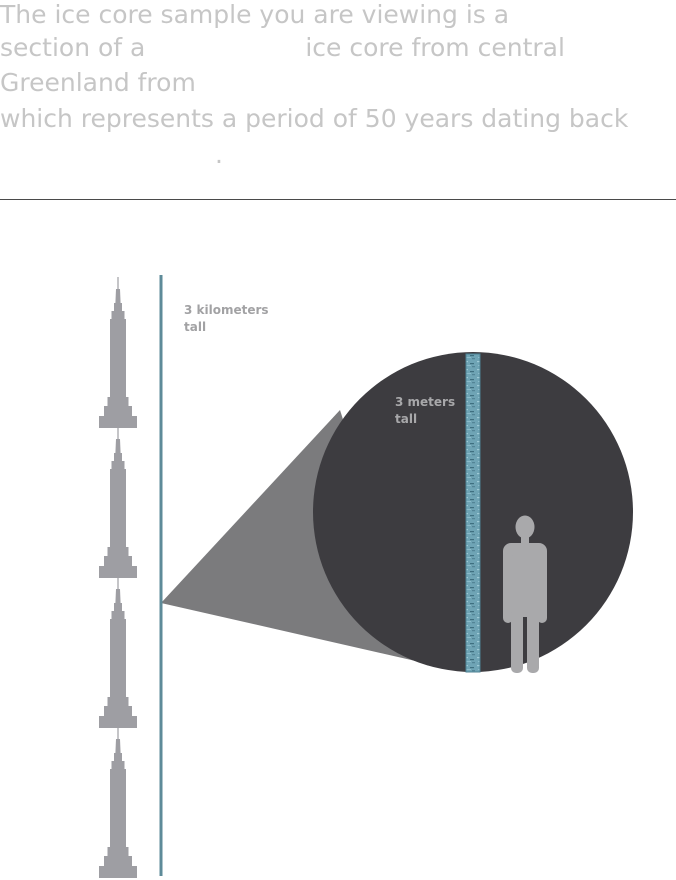 This screenshot has height=880, width=676. What do you see at coordinates (338, 199) in the screenshot?
I see `divider` at bounding box center [338, 199].